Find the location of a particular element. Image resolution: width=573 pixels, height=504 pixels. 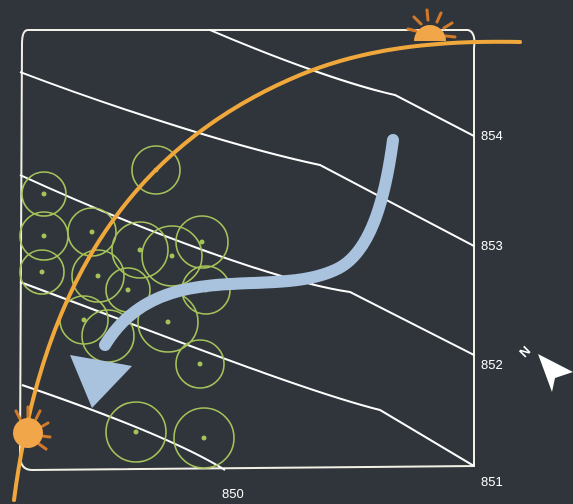

north-indicator: N is located at coordinates (544, 367).